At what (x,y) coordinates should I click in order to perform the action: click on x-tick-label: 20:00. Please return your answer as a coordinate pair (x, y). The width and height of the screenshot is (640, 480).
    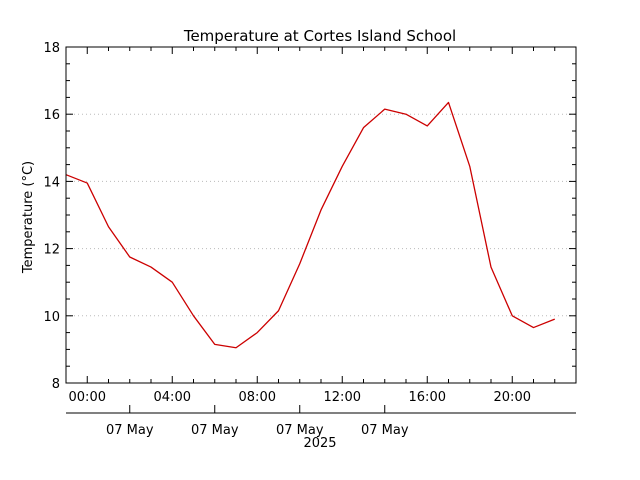
    Looking at the image, I should click on (512, 397).